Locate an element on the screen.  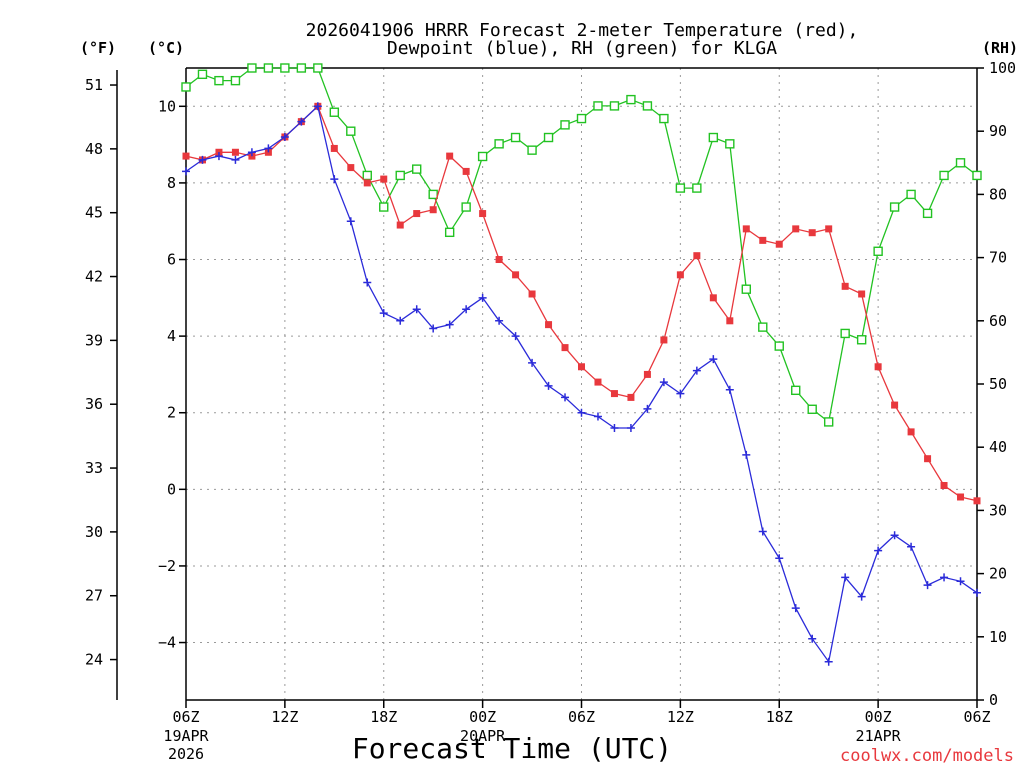
chart-title-line2: Dewpoint (blue), RH (green) for KLGA is located at coordinates (582, 48).